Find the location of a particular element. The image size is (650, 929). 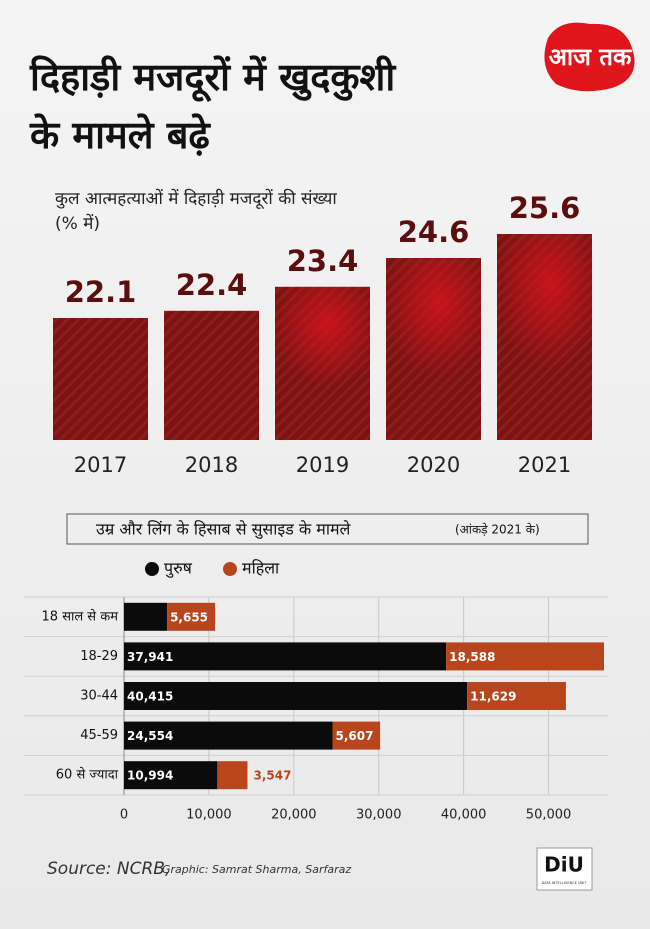

y-tick-label: 45-59 is located at coordinates (99, 735).